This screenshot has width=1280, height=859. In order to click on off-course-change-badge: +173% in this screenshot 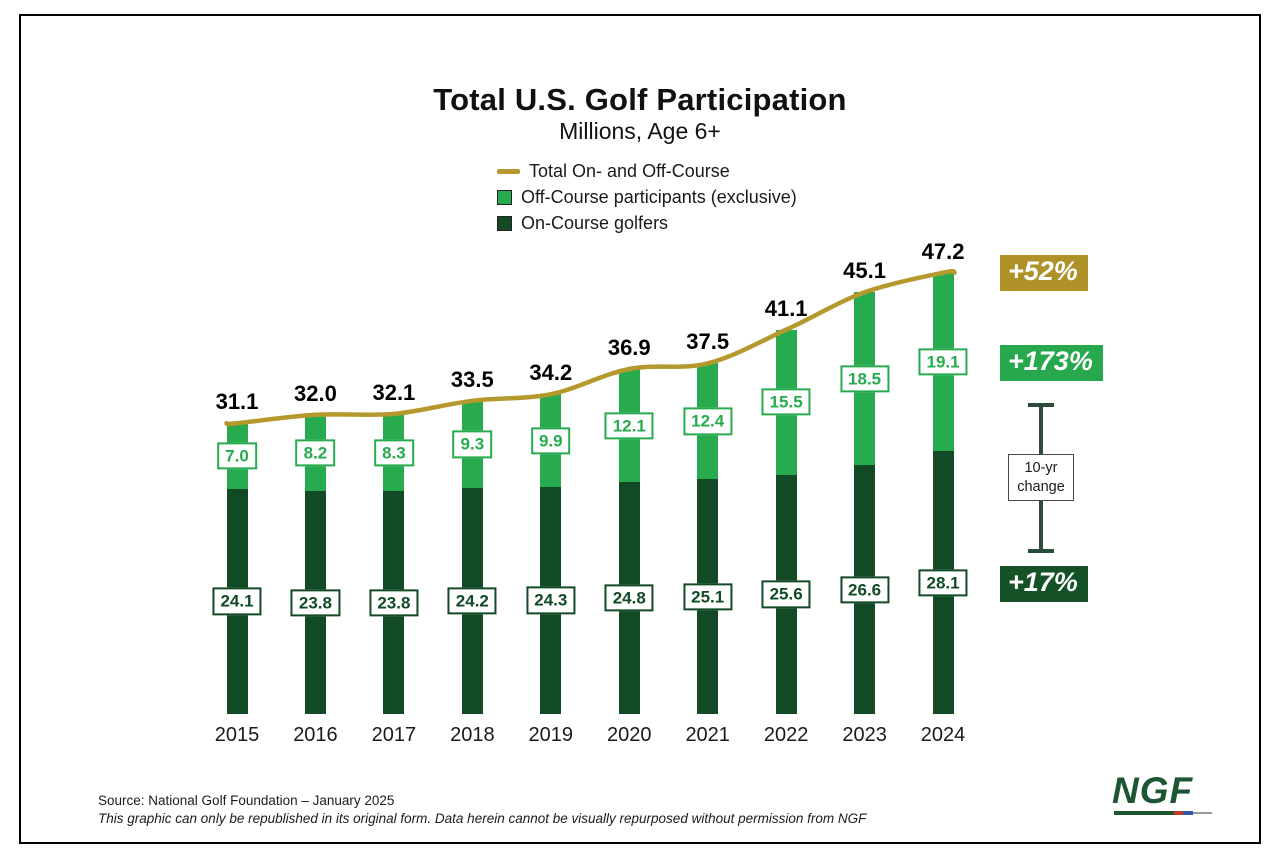, I will do `click(1051, 363)`.